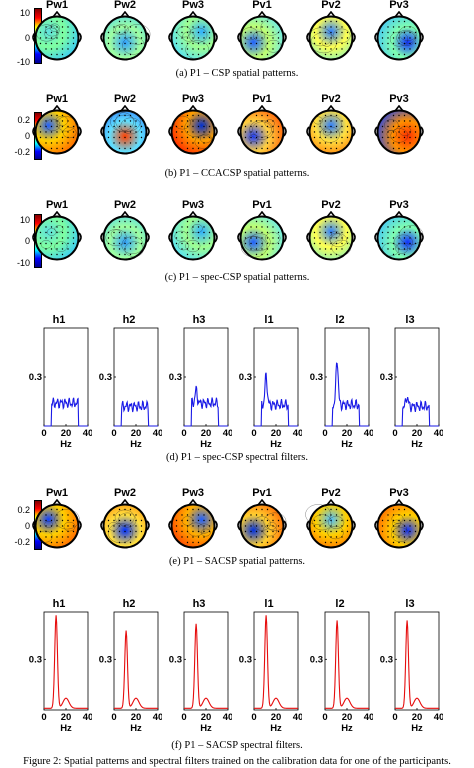 This screenshot has height=768, width=474. I want to click on scalp-map-title: Pw2, so click(124, 493).